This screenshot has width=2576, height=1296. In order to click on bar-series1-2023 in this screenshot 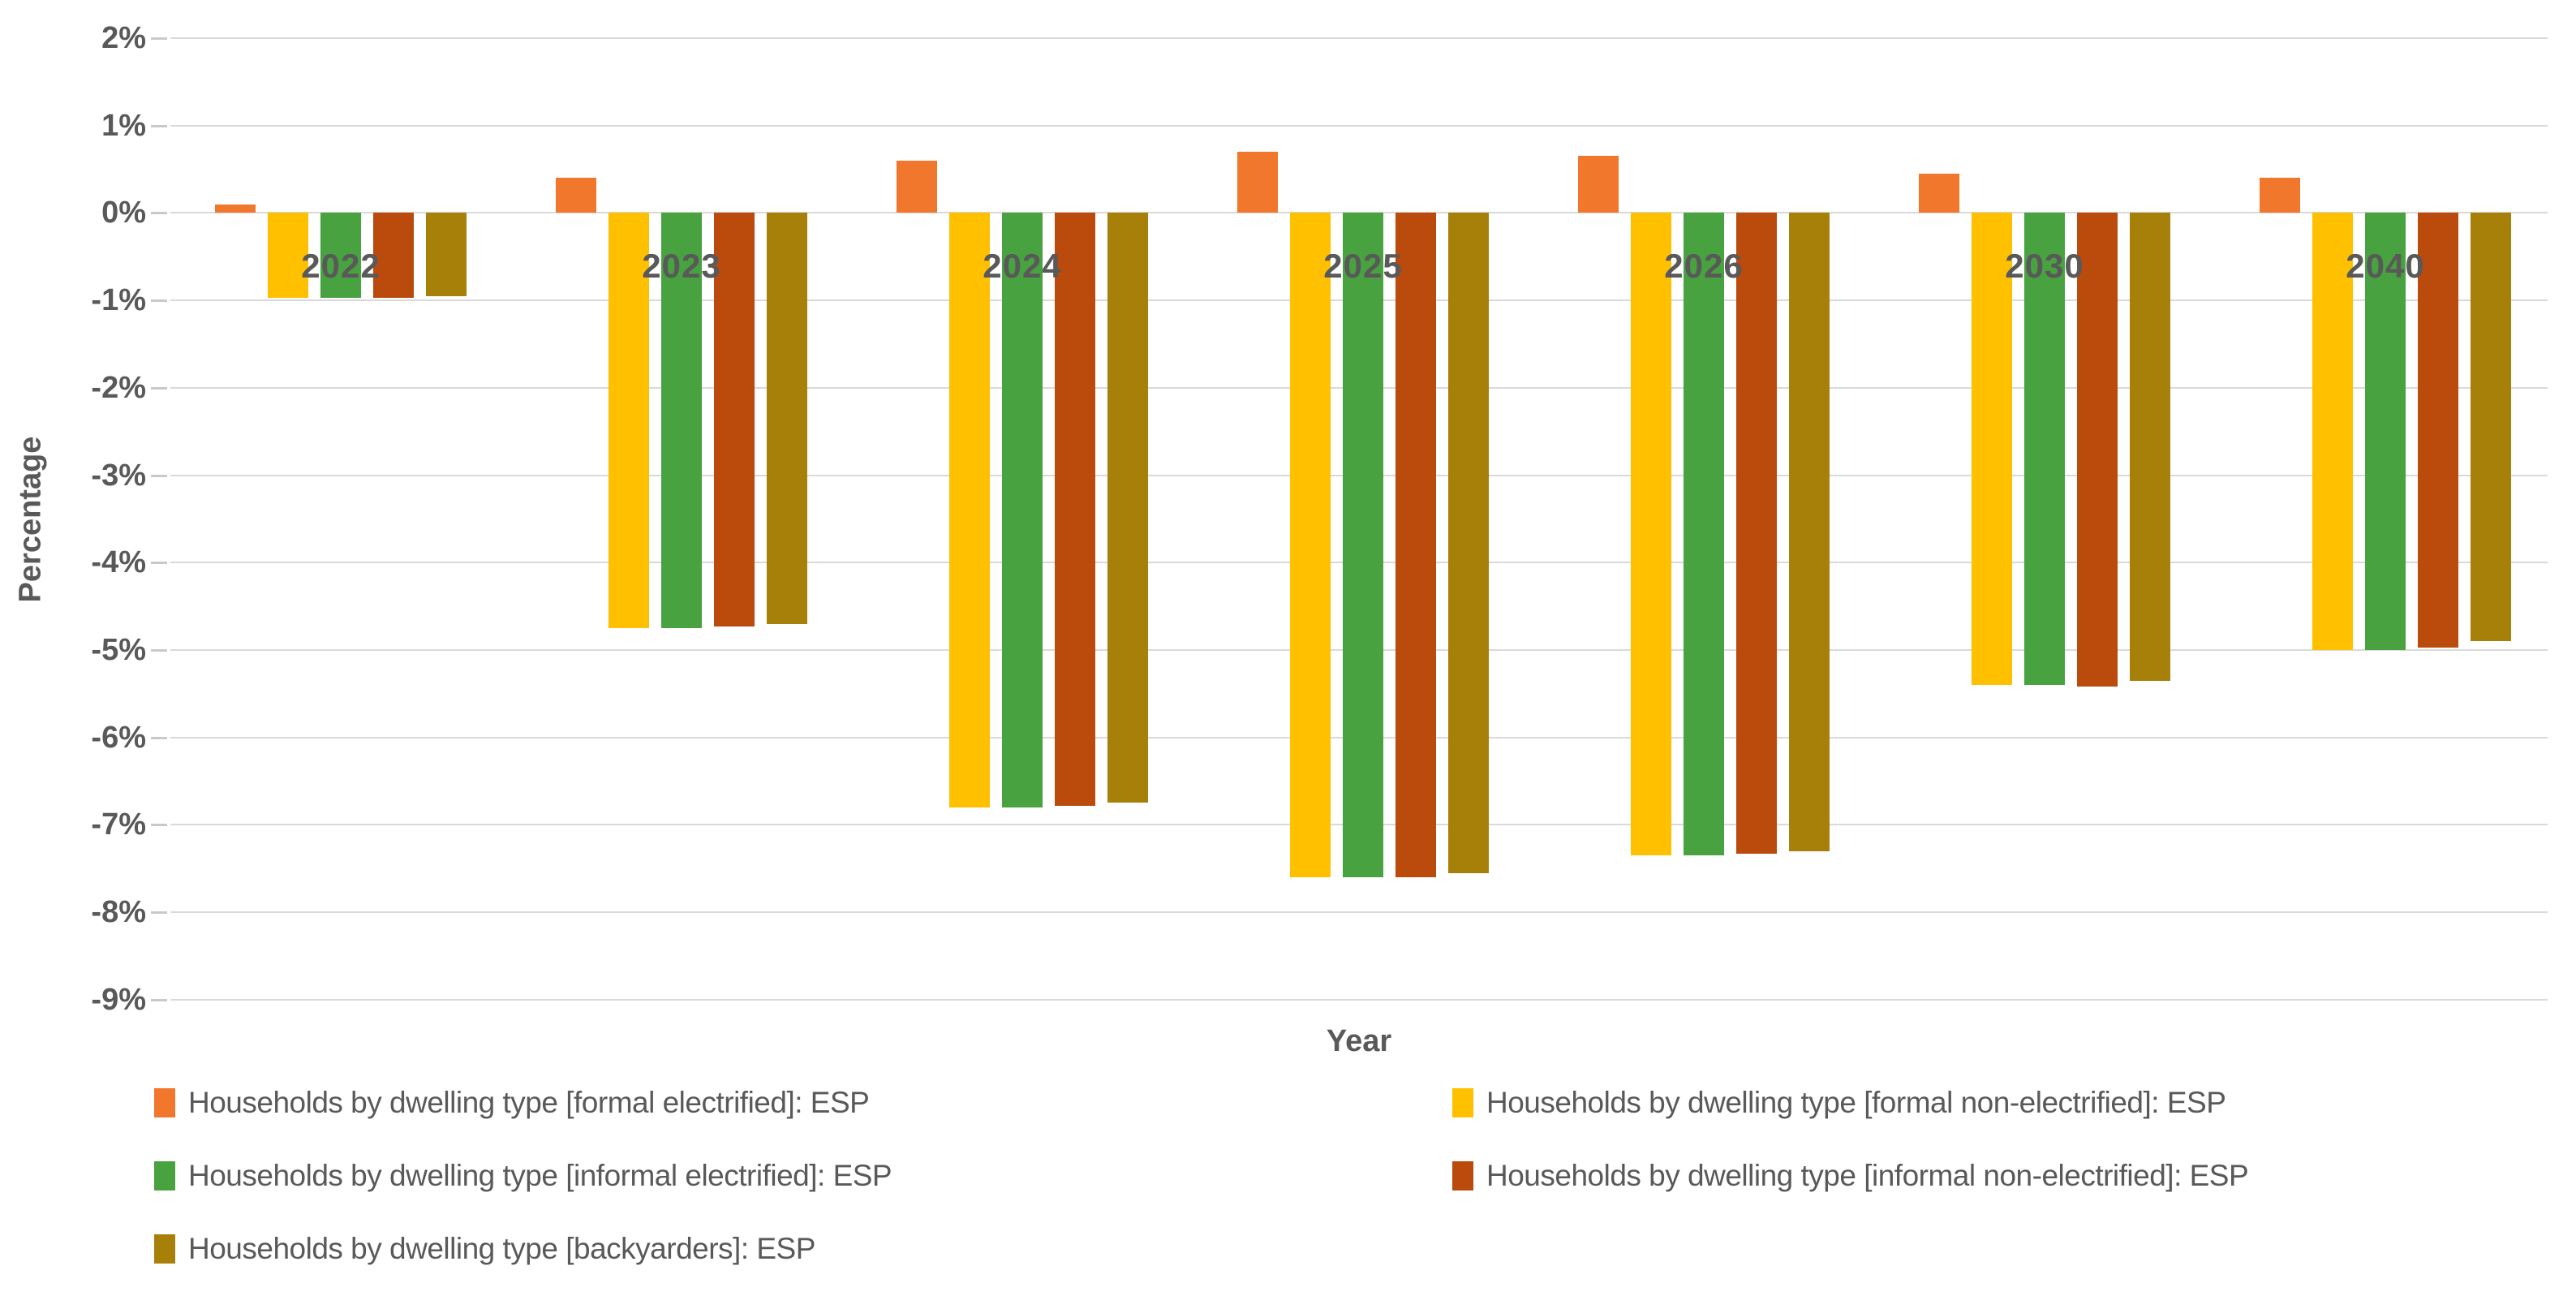, I will do `click(576, 196)`.